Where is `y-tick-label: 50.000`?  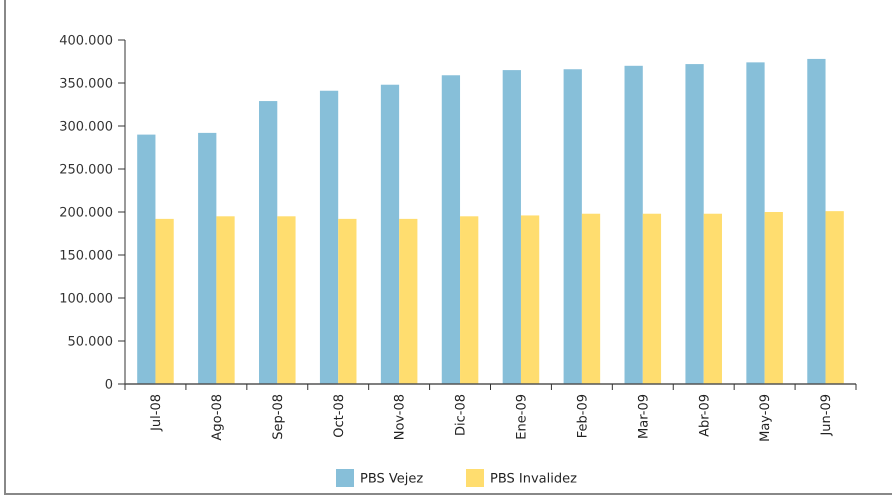
y-tick-label: 50.000 is located at coordinates (90, 342).